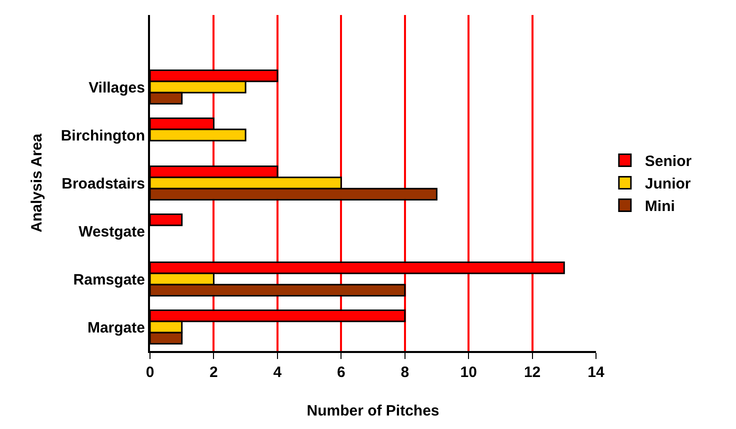  I want to click on x-axis-title: Number of Pitches, so click(373, 411).